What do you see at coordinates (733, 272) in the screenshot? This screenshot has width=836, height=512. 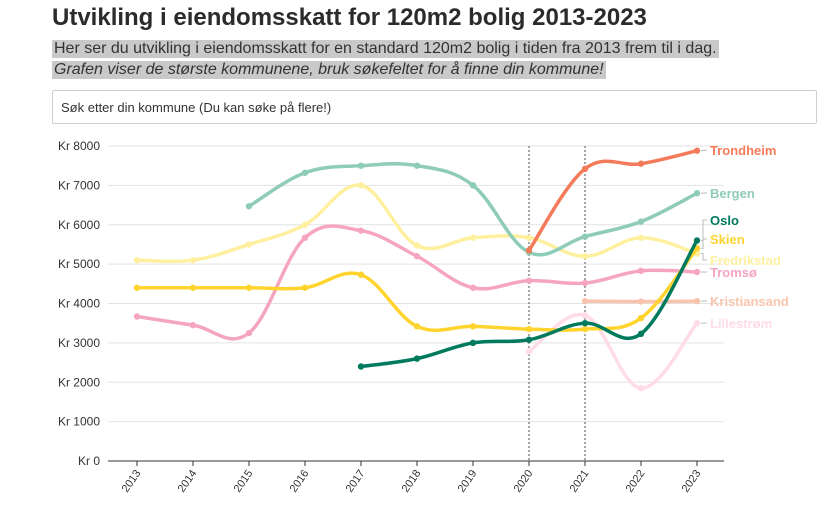 I see `series-label-tromso: Tromsø` at bounding box center [733, 272].